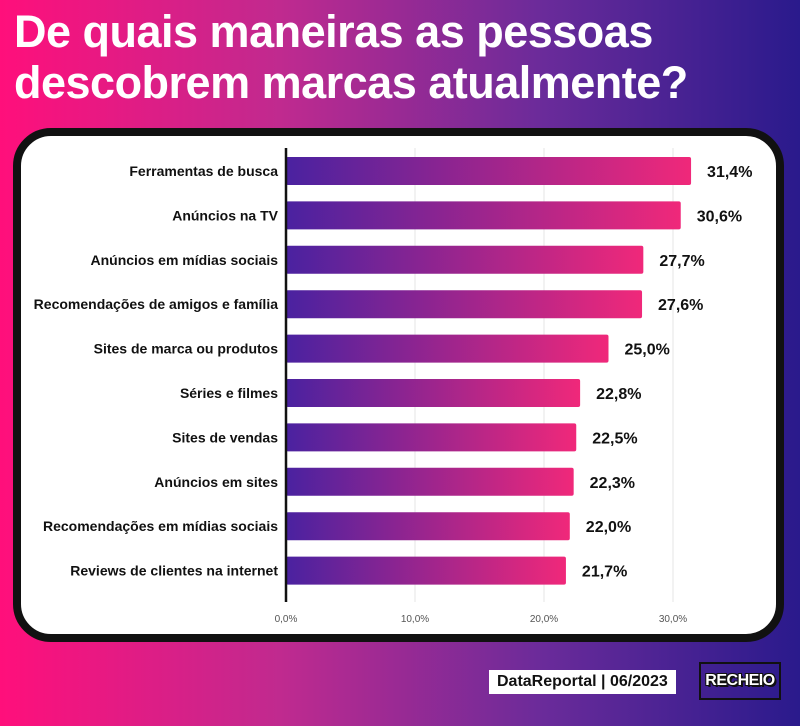 The image size is (800, 726). I want to click on category-label: Anúncios em sites, so click(216, 482).